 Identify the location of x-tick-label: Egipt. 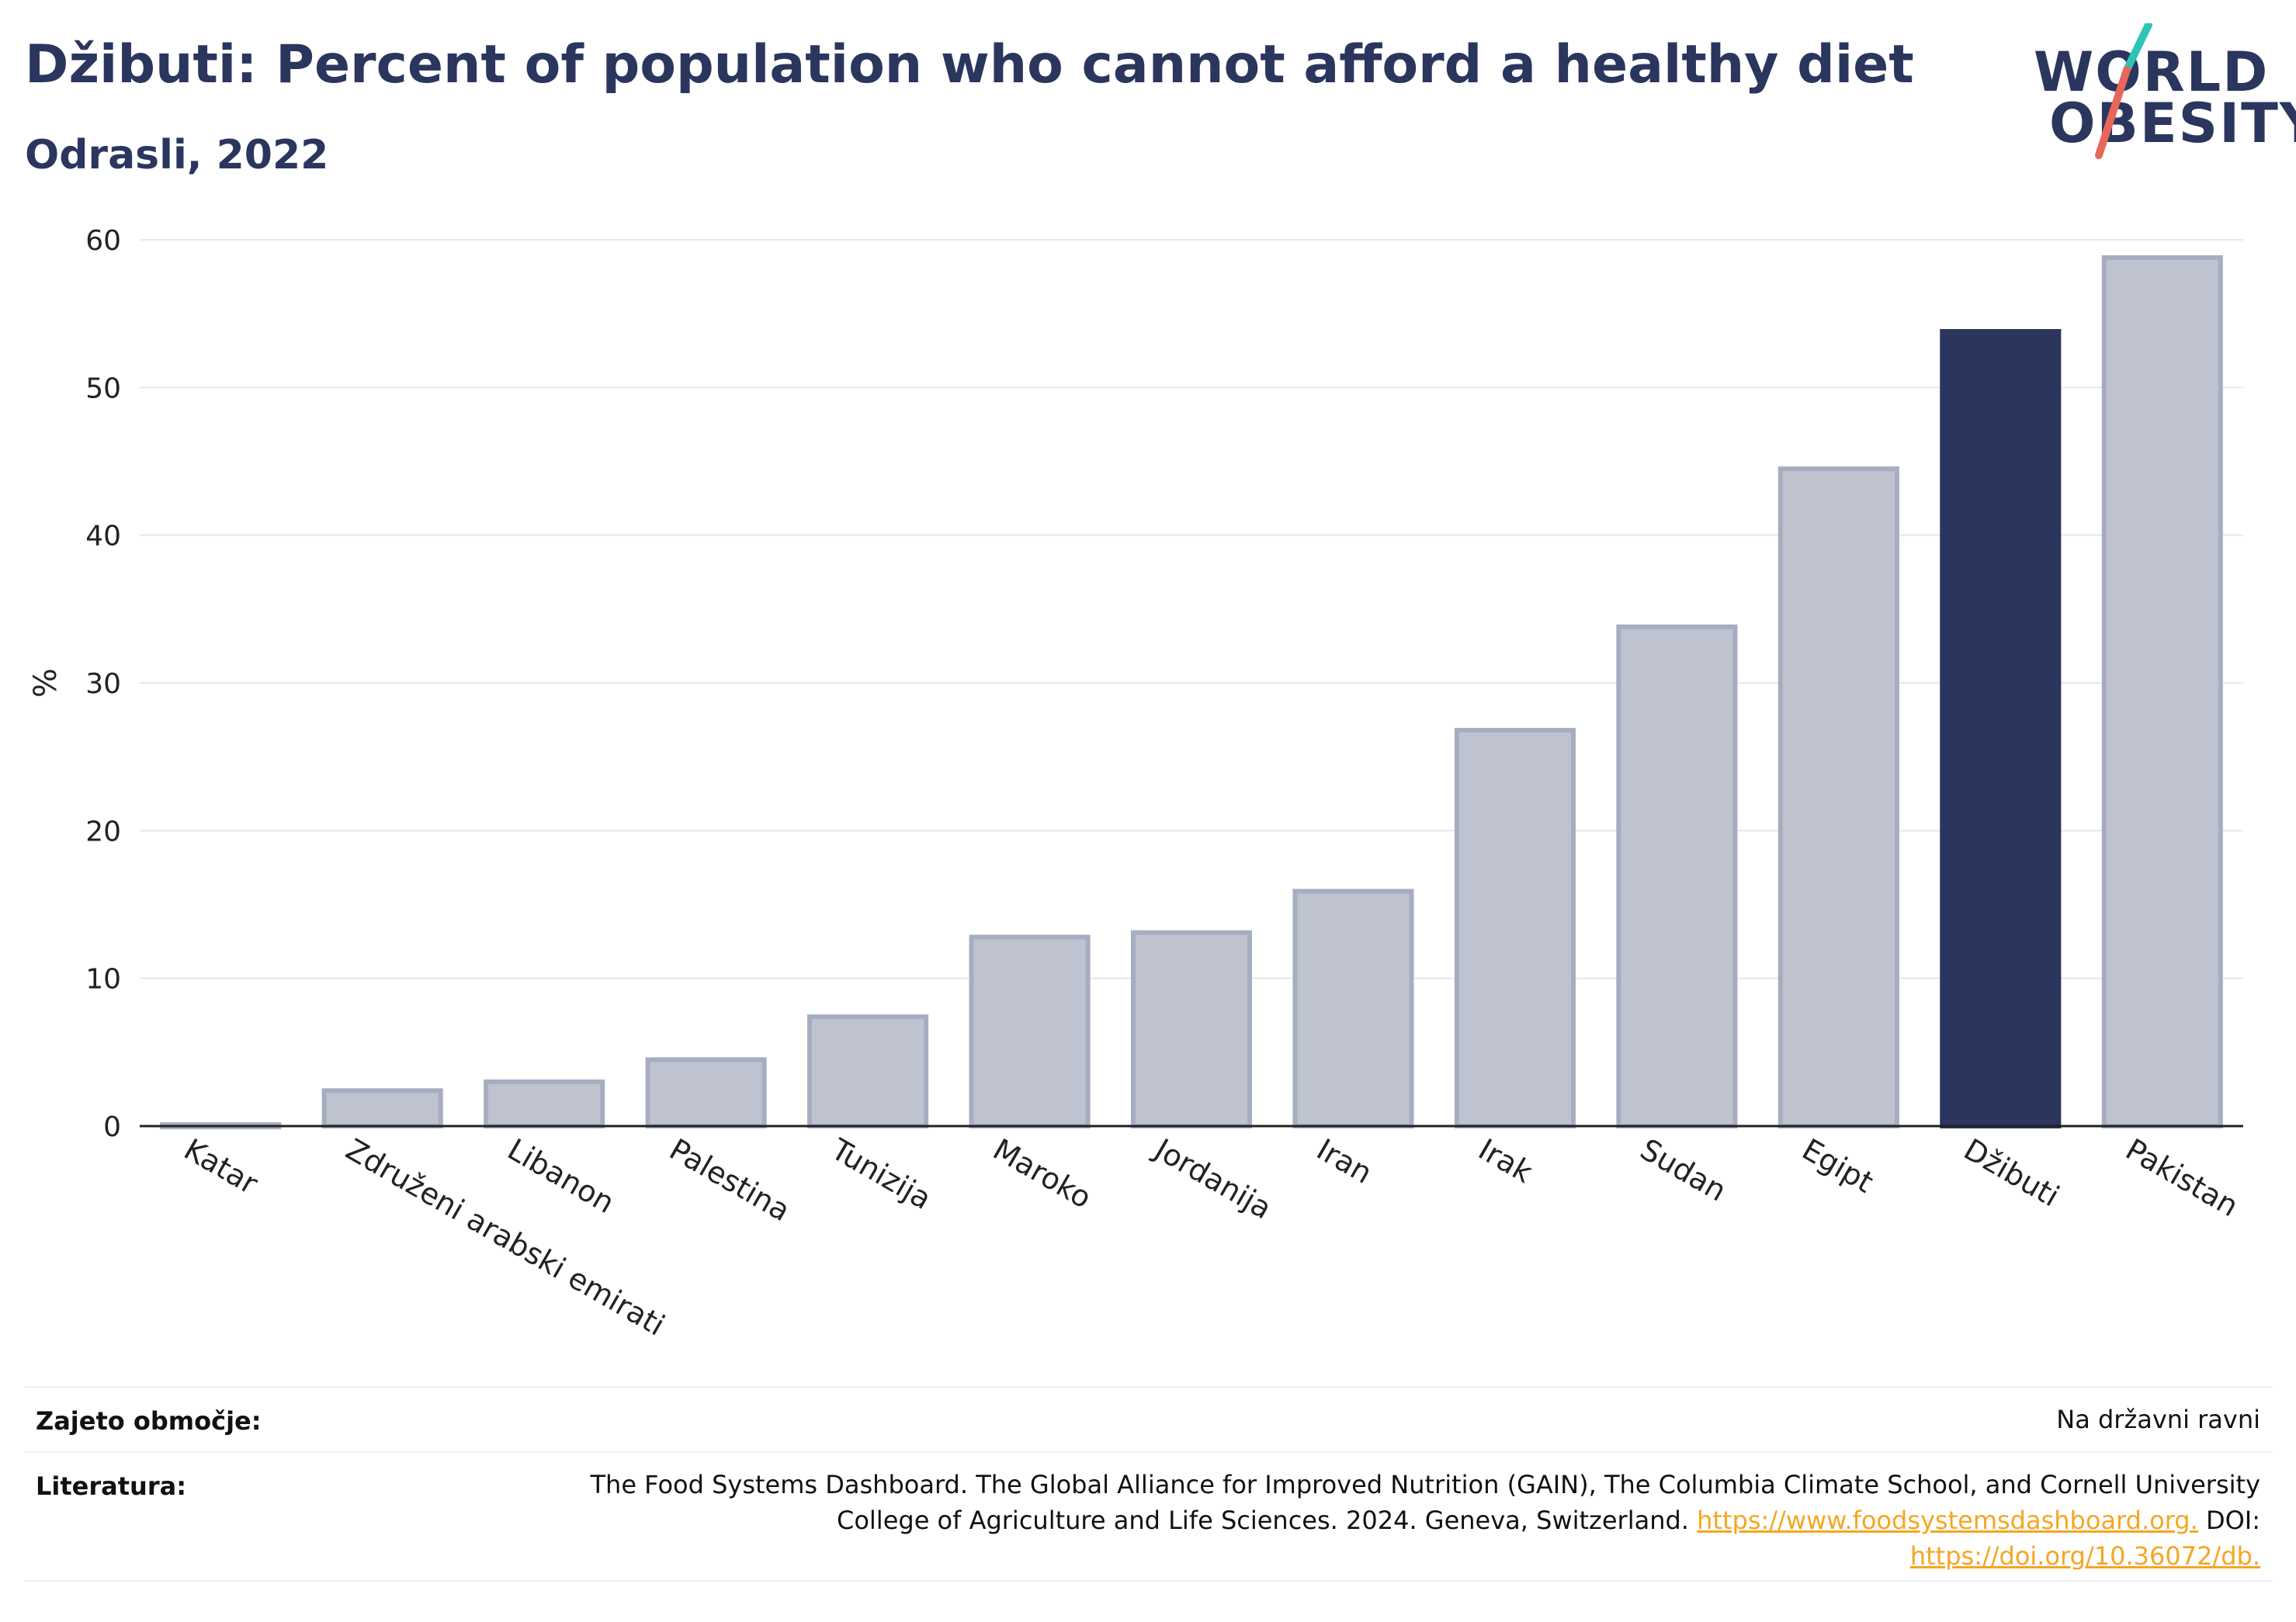
(1837, 1166).